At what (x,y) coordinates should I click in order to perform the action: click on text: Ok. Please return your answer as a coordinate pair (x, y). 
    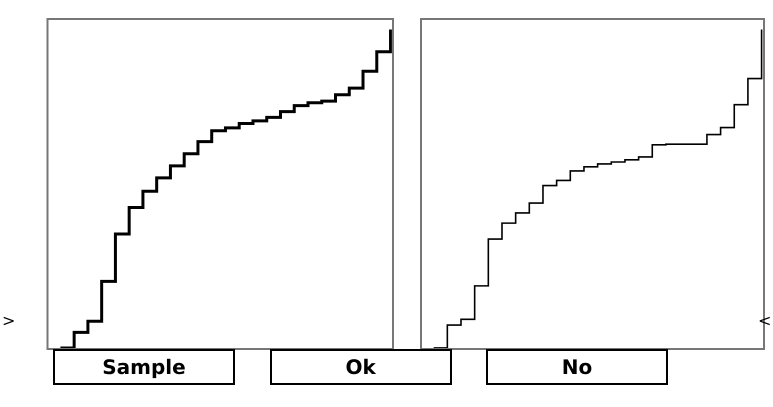
    Looking at the image, I should click on (361, 367).